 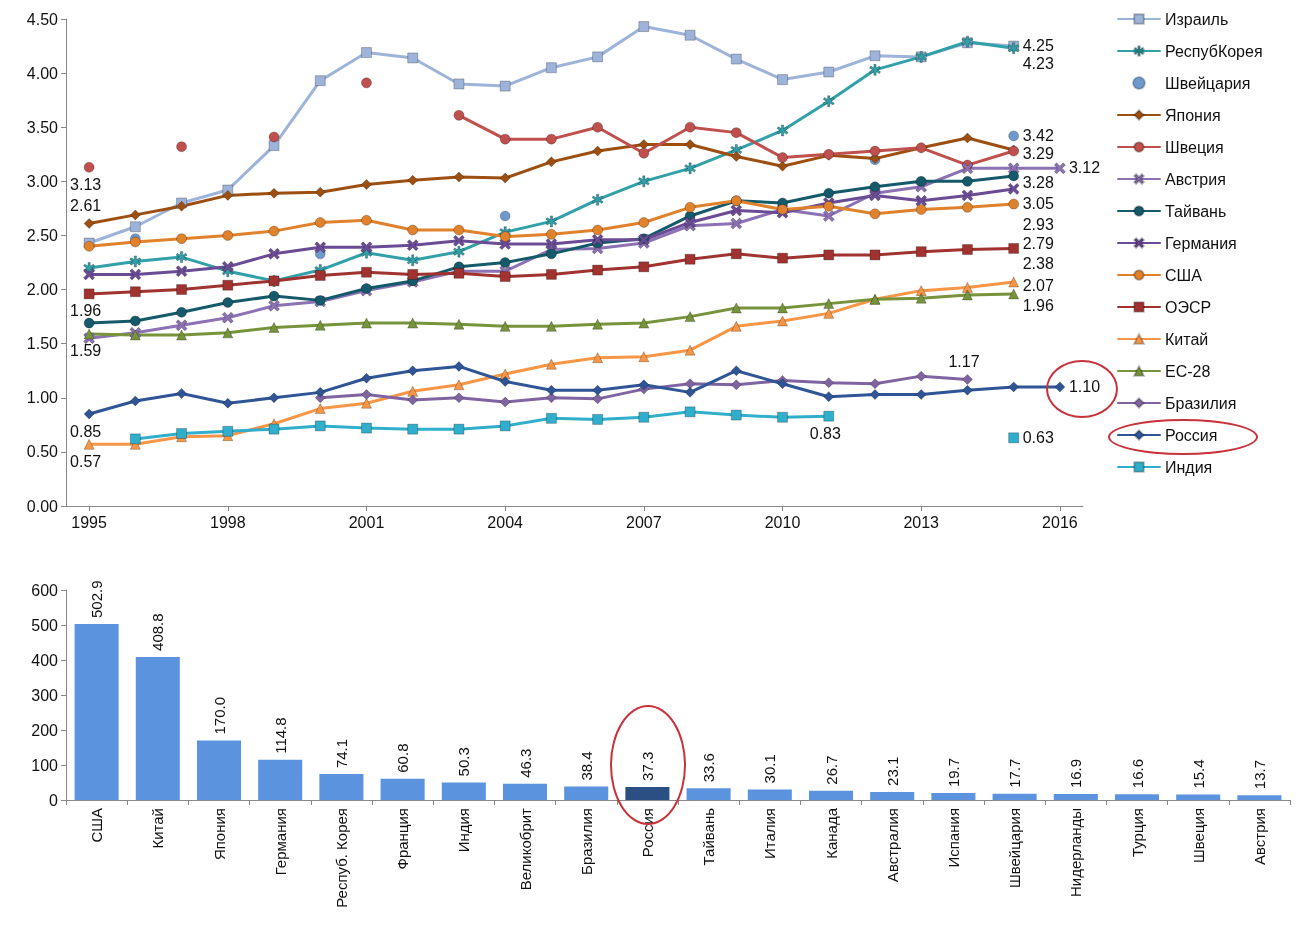 What do you see at coordinates (42, 290) in the screenshot?
I see `y-tick-label: 2.00` at bounding box center [42, 290].